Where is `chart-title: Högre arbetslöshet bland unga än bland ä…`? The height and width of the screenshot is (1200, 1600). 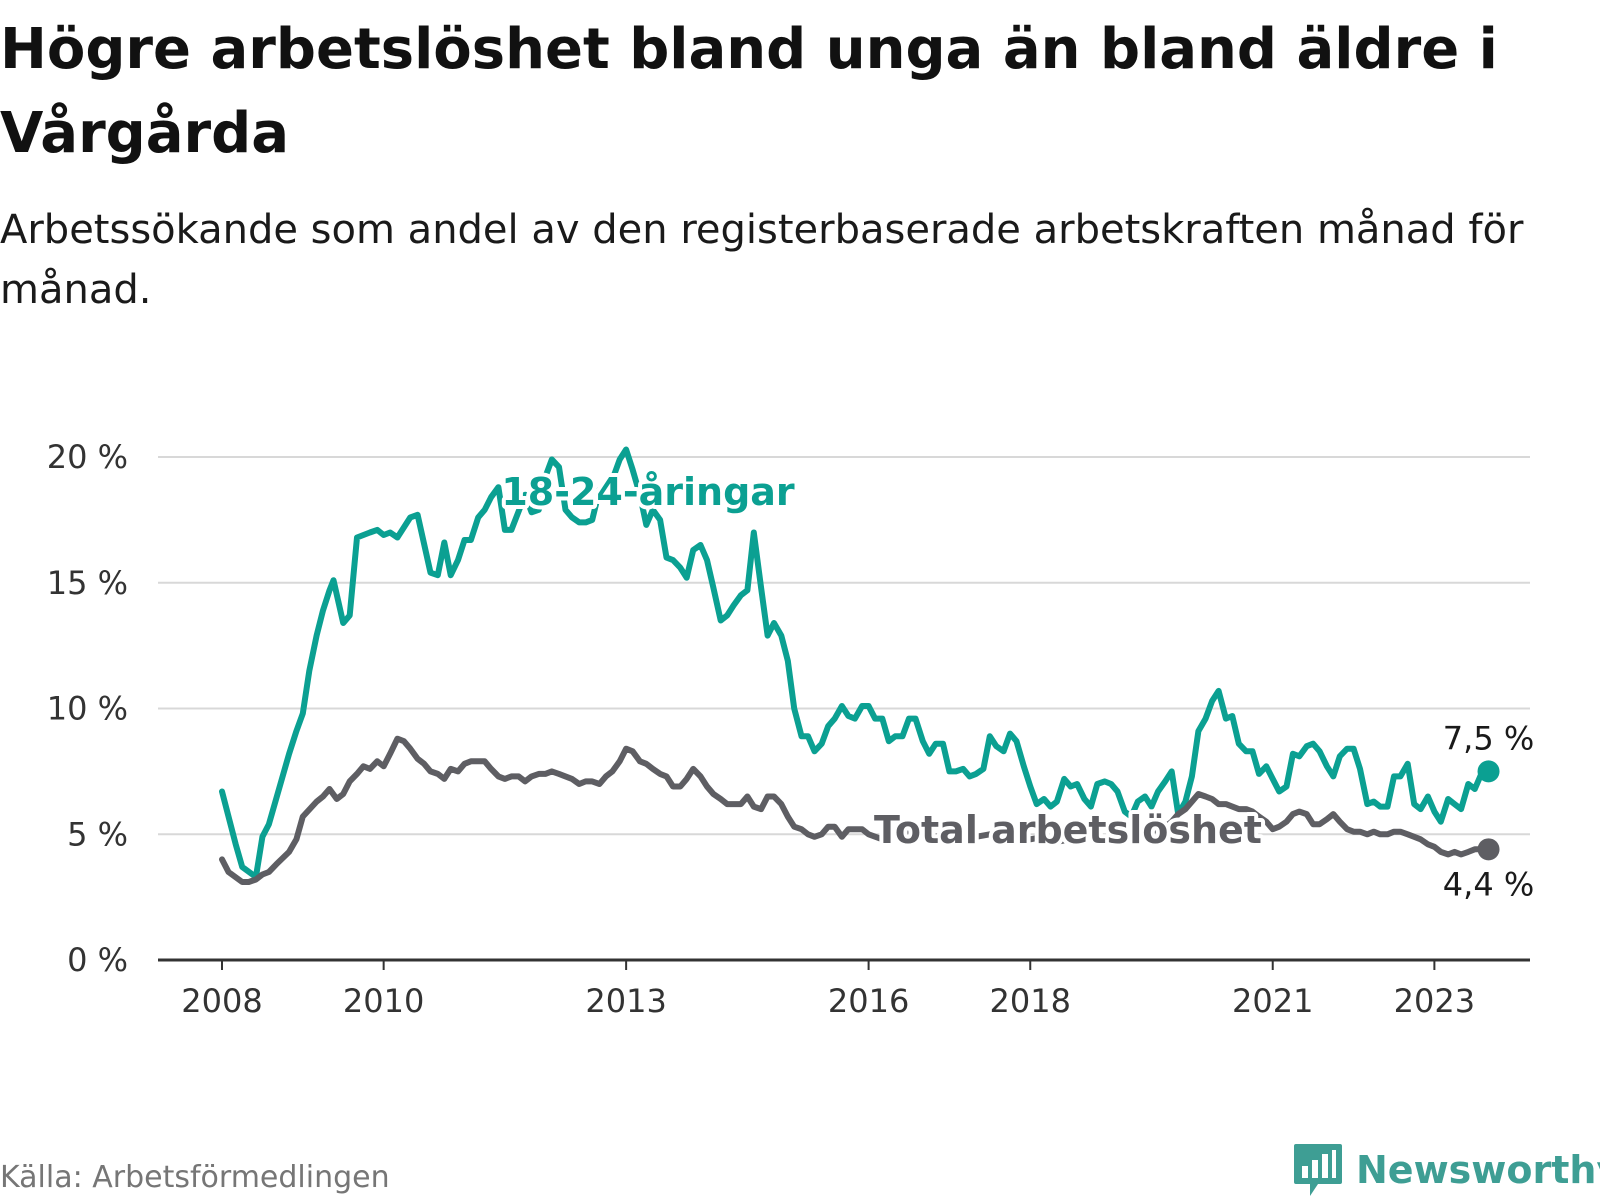 chart-title: Högre arbetslöshet bland unga än bland ä… is located at coordinates (749, 91).